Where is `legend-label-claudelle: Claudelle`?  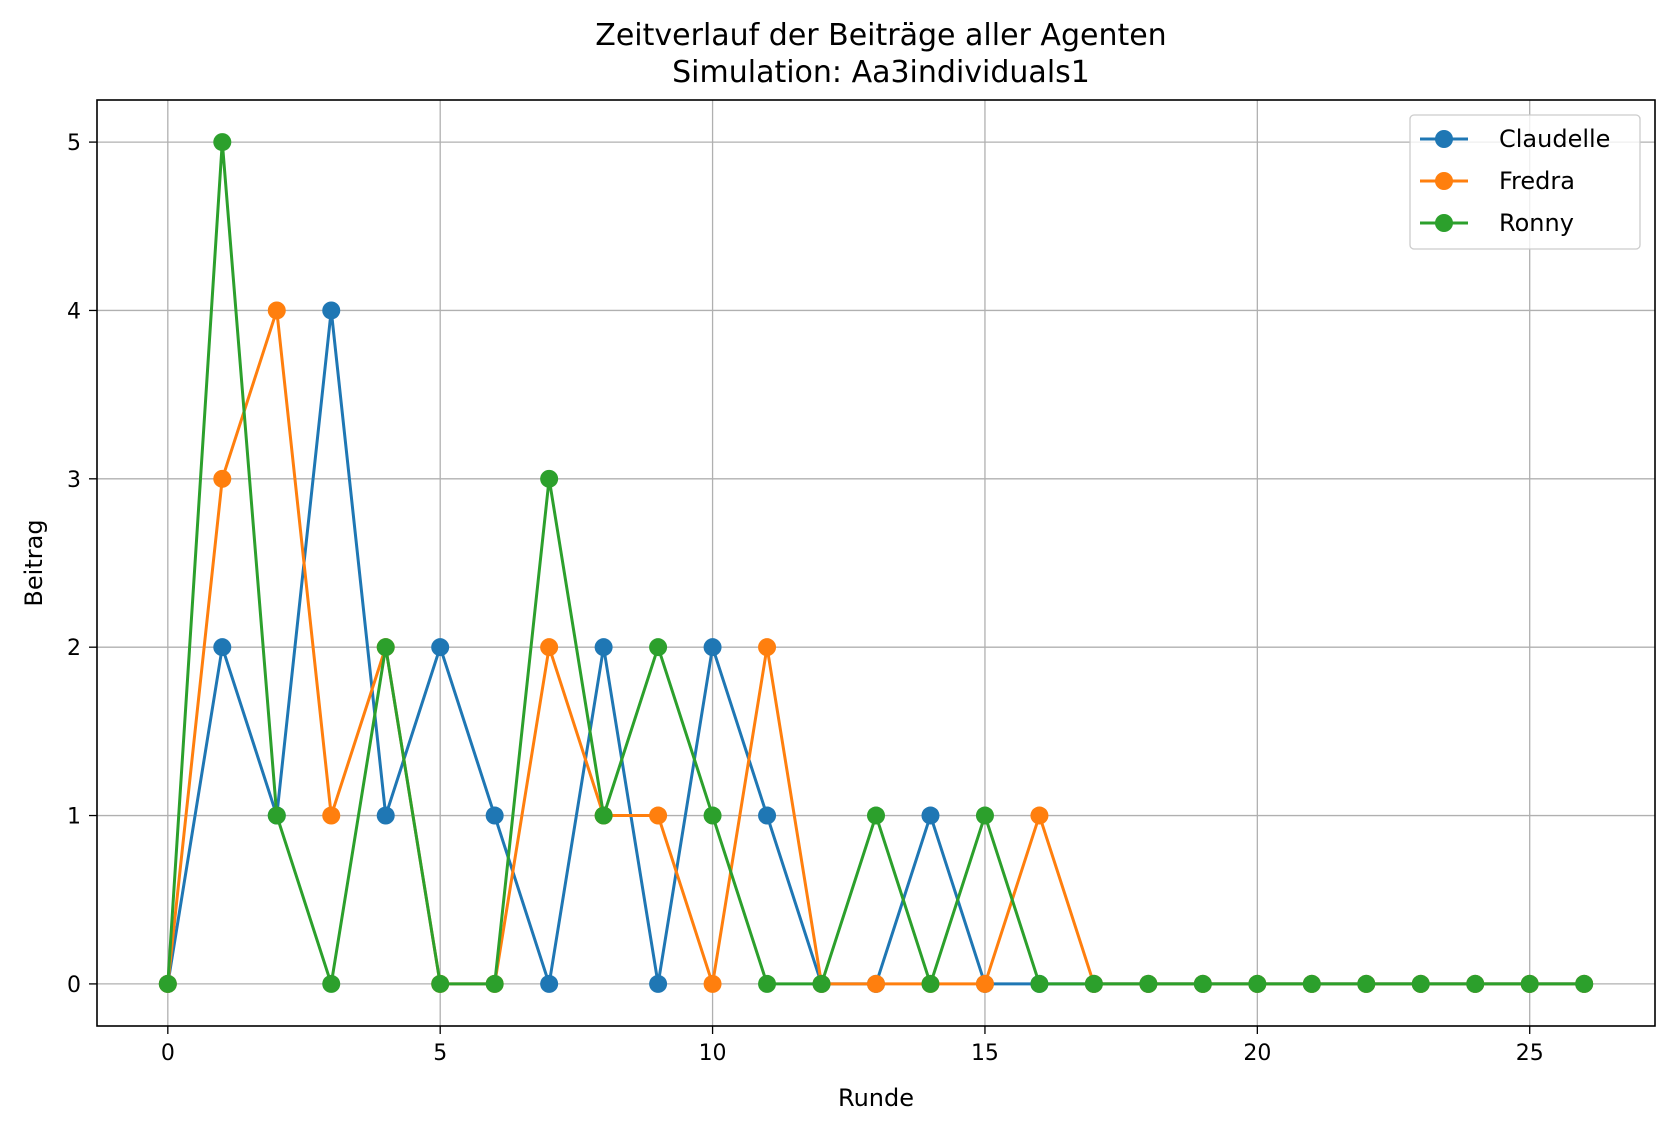
legend-label-claudelle: Claudelle is located at coordinates (1554, 139).